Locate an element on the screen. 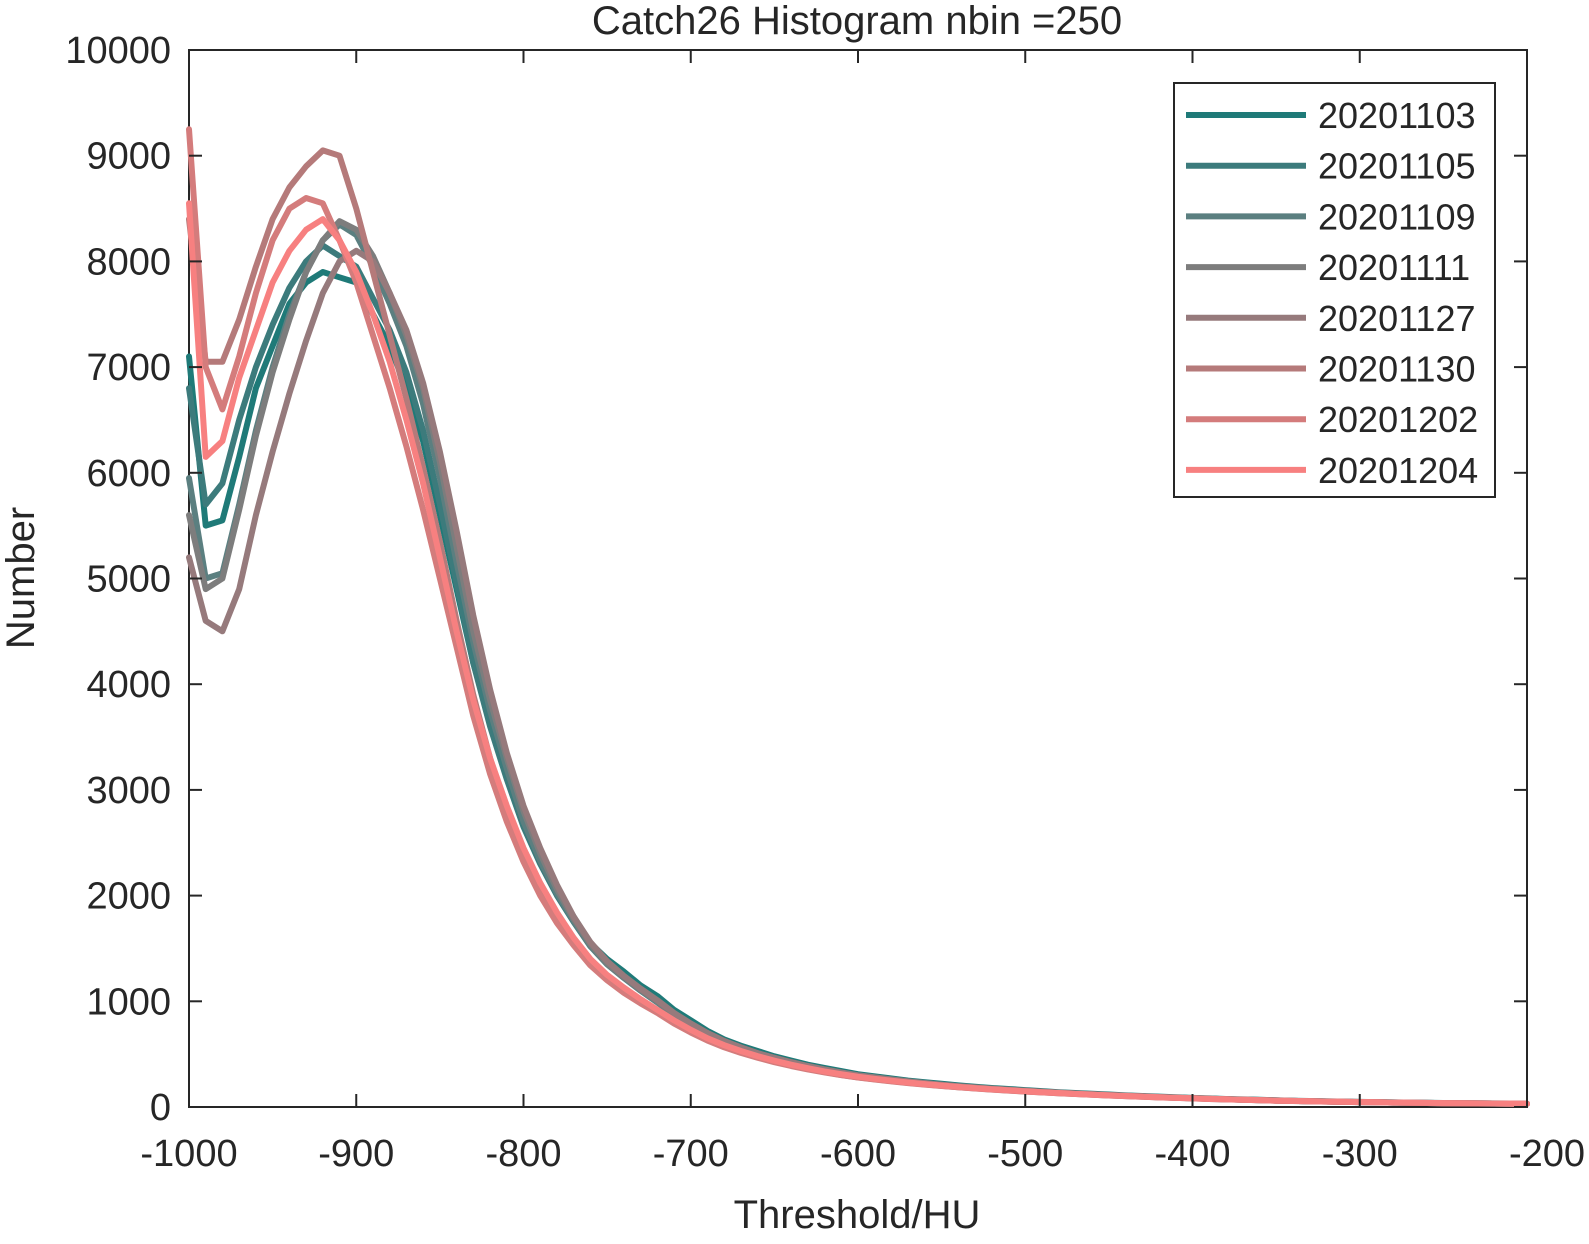 The width and height of the screenshot is (1589, 1244). legend-box is located at coordinates (1334, 290).